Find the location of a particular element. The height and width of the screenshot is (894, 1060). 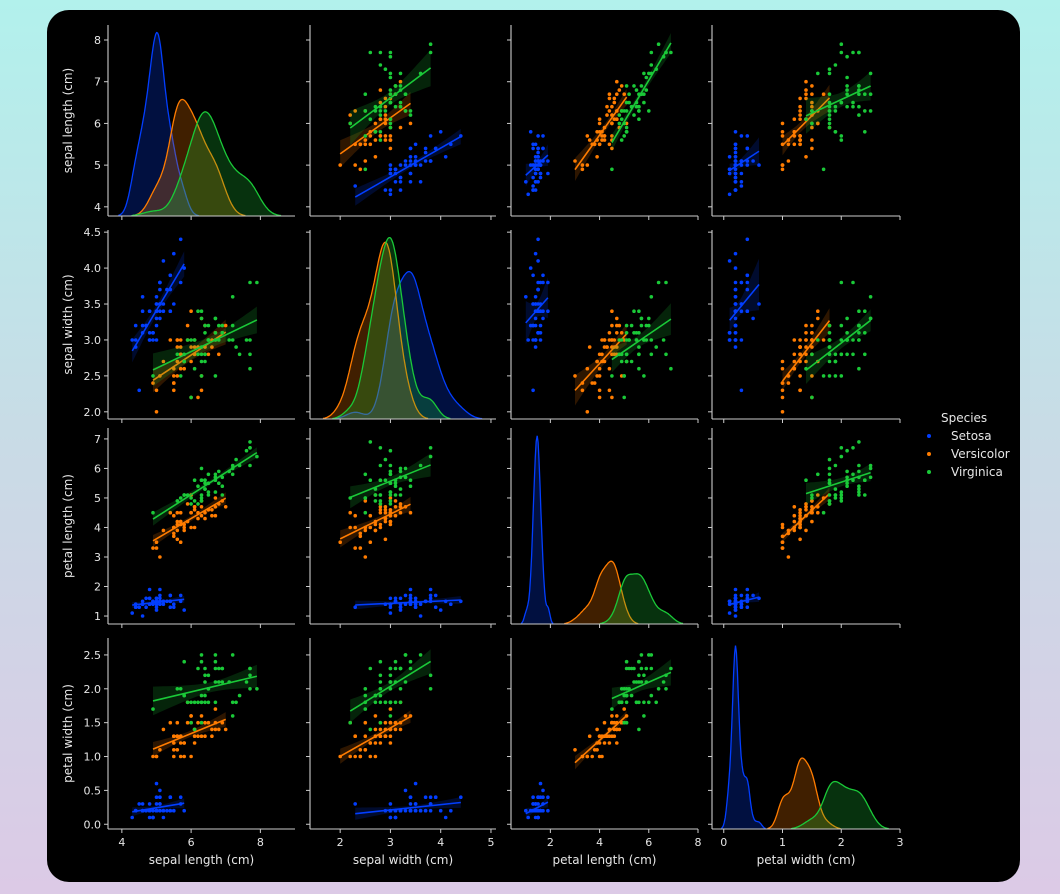

y-tick-label: 5 is located at coordinates (97, 498).